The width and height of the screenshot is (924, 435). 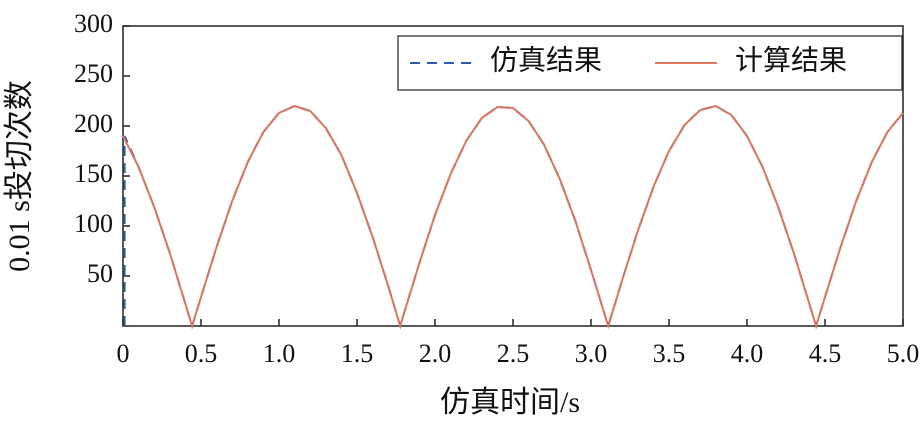 What do you see at coordinates (93, 223) in the screenshot?
I see `y-tick-label: 100` at bounding box center [93, 223].